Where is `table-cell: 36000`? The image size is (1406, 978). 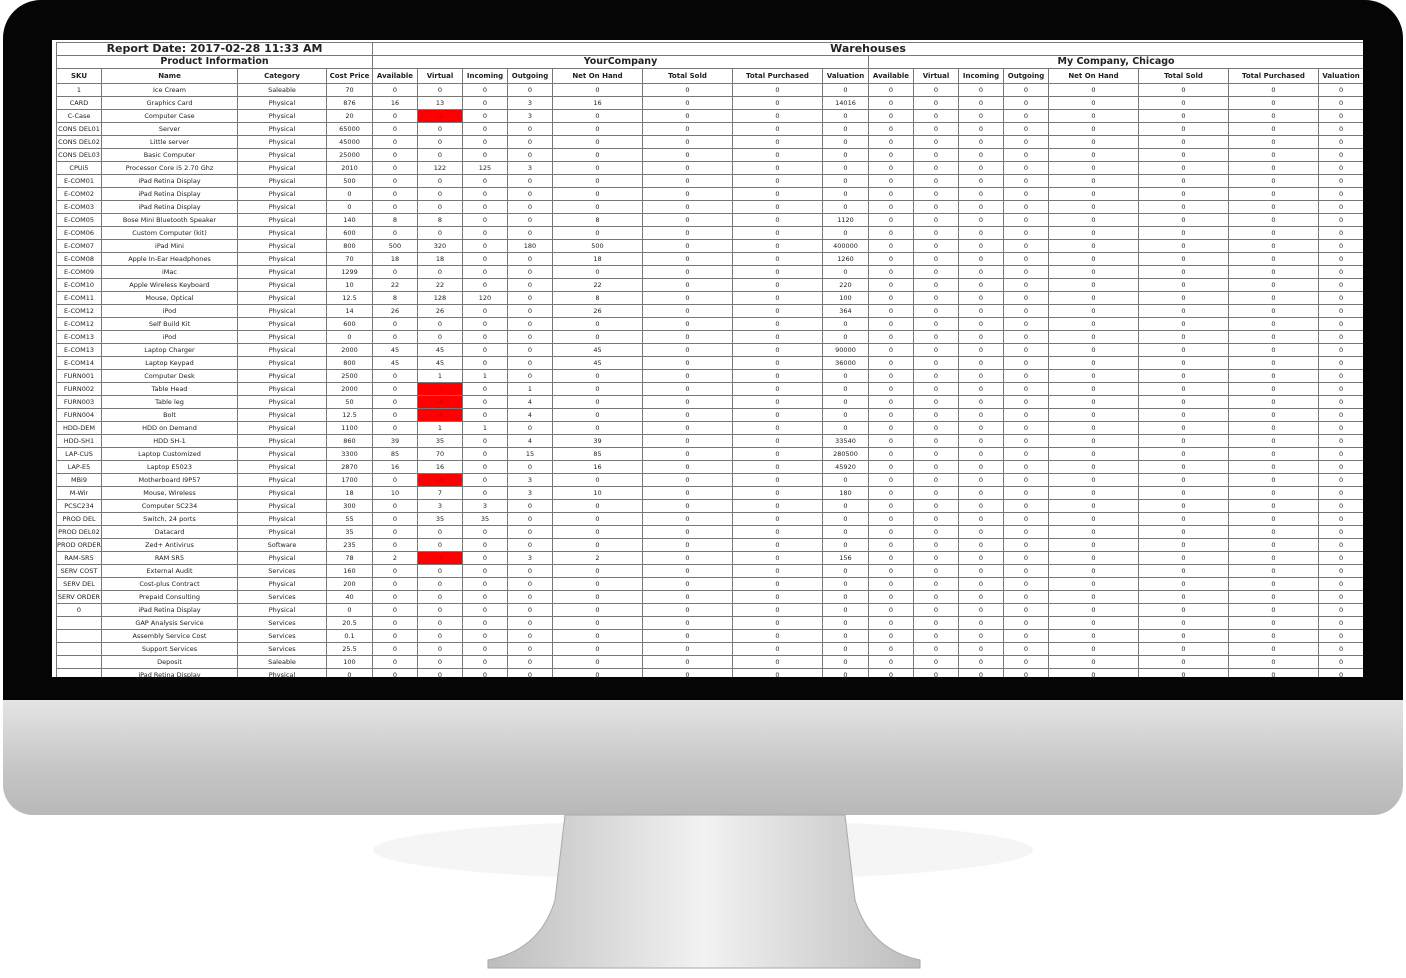 table-cell: 36000 is located at coordinates (845, 363).